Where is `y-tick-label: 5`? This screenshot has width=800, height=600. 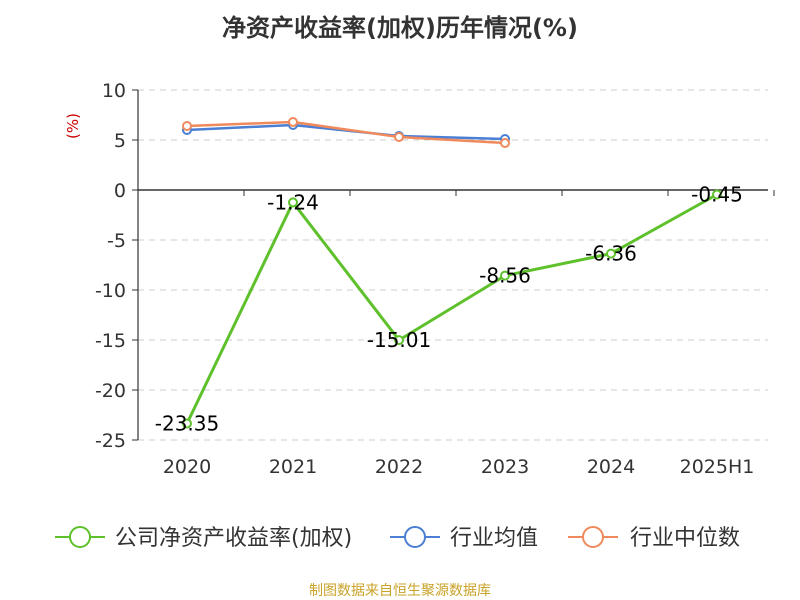
y-tick-label: 5 is located at coordinates (120, 141).